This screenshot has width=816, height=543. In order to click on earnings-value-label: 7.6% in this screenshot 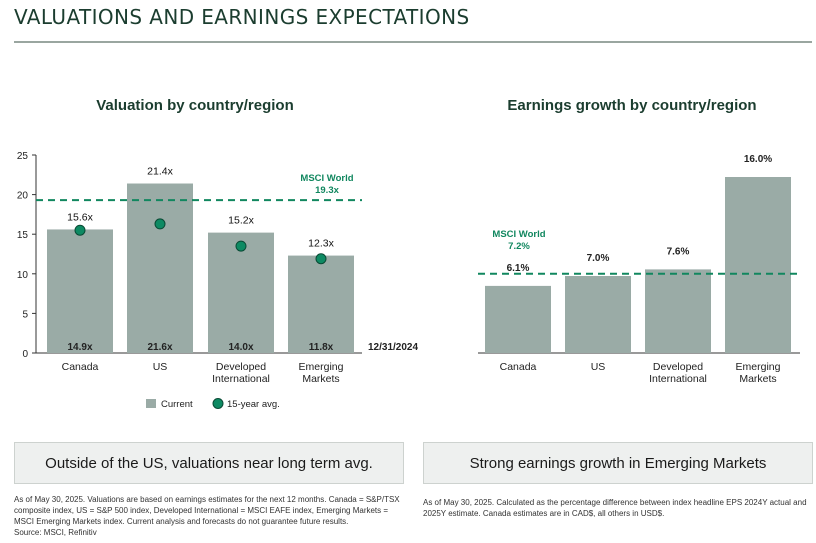, I will do `click(678, 251)`.